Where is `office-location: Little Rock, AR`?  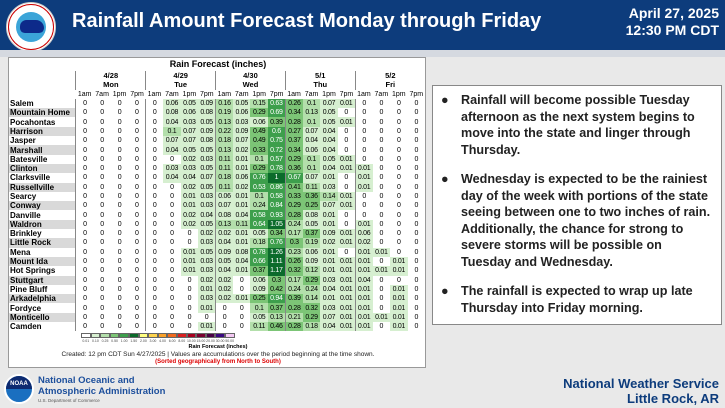
office-location: Little Rock, AR is located at coordinates (673, 398).